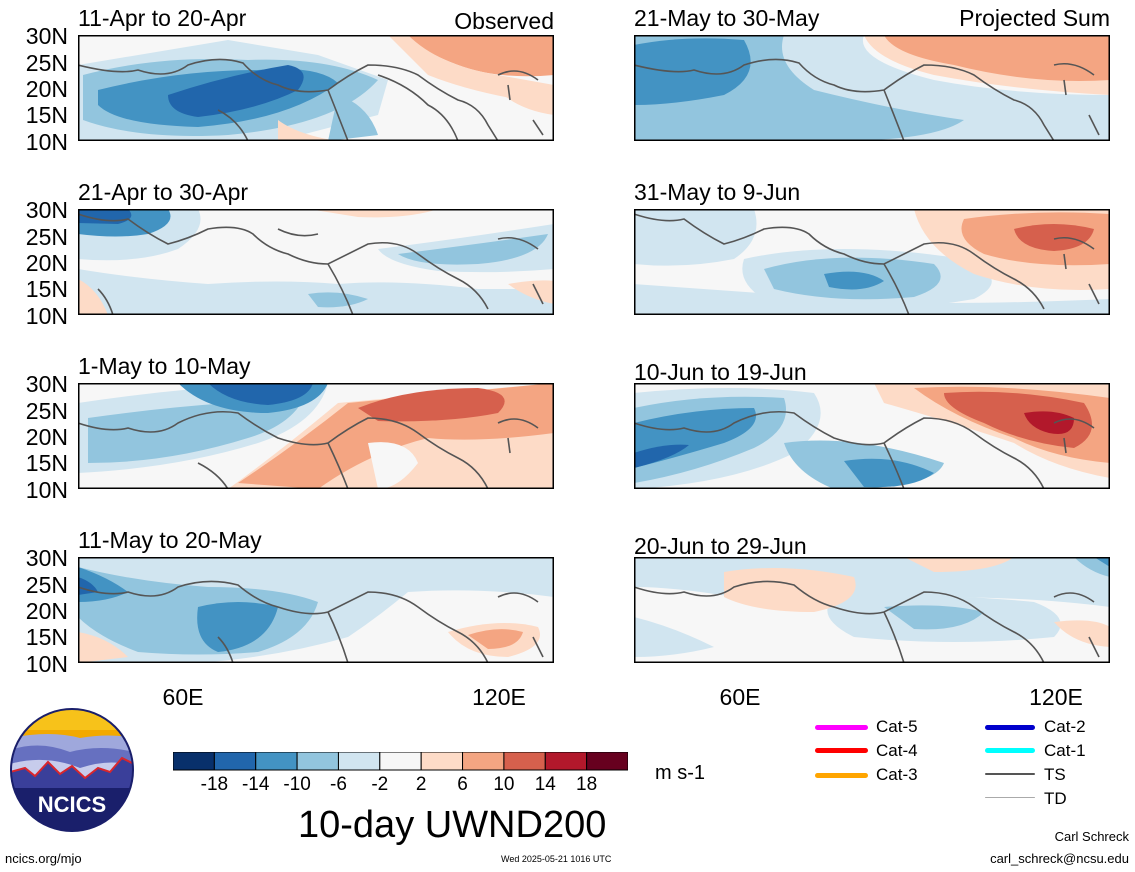  I want to click on colorbar-unit: m s-1, so click(680, 773).